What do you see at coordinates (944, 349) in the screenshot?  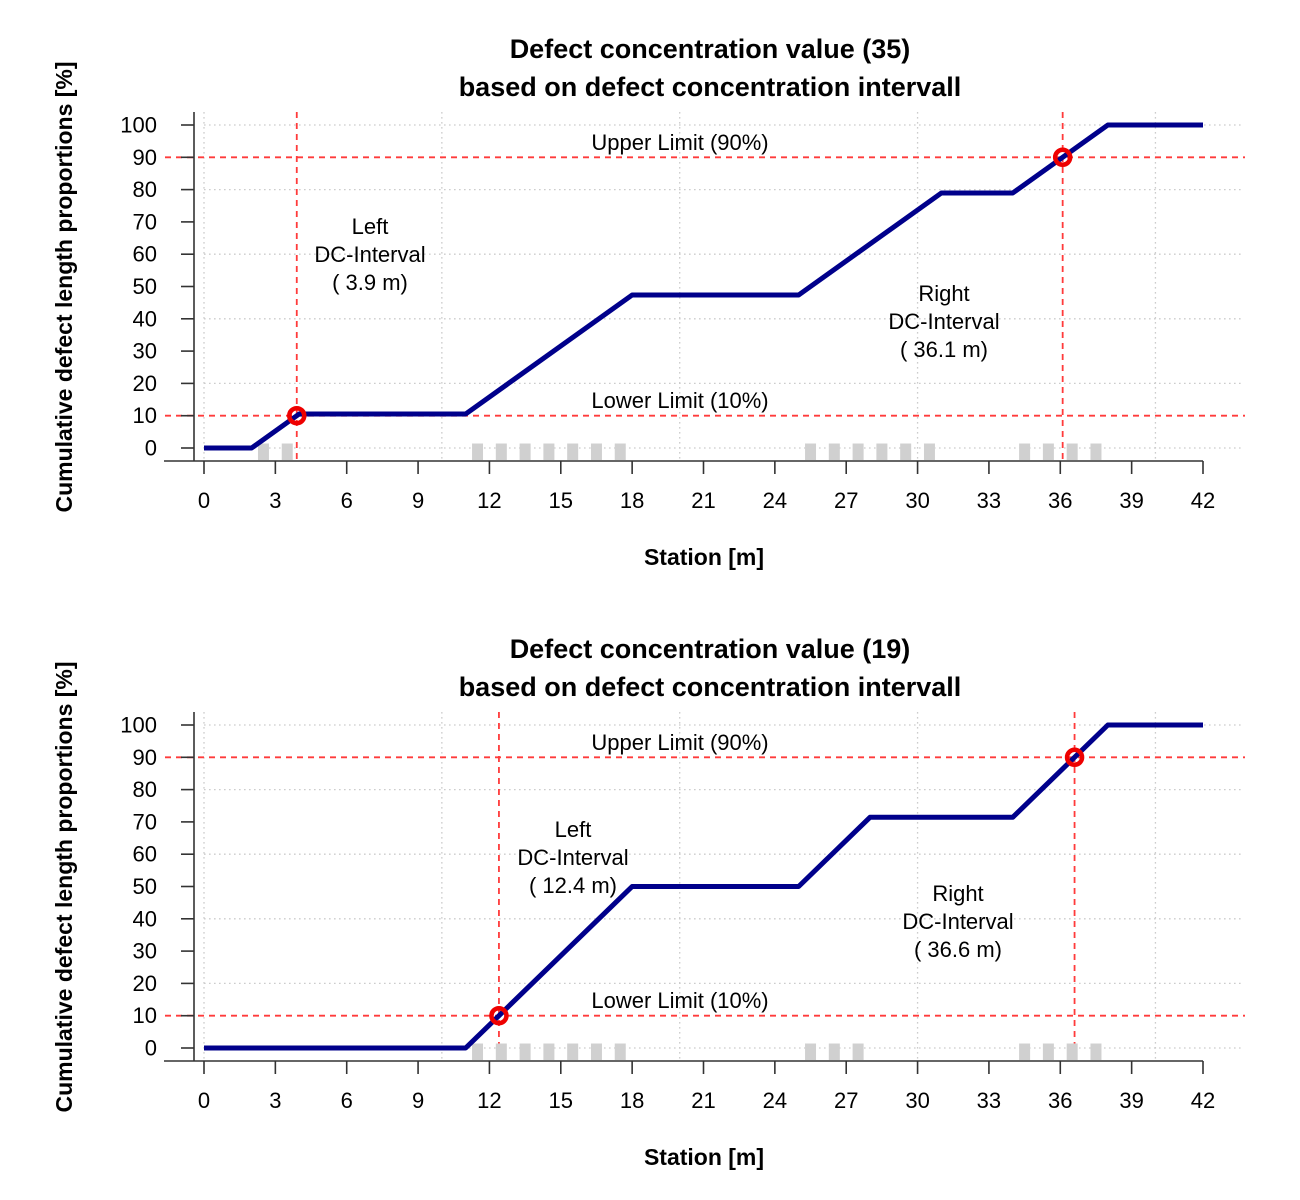 I see `right-dc-interval-annotation-line3: ( 36.1 m)` at bounding box center [944, 349].